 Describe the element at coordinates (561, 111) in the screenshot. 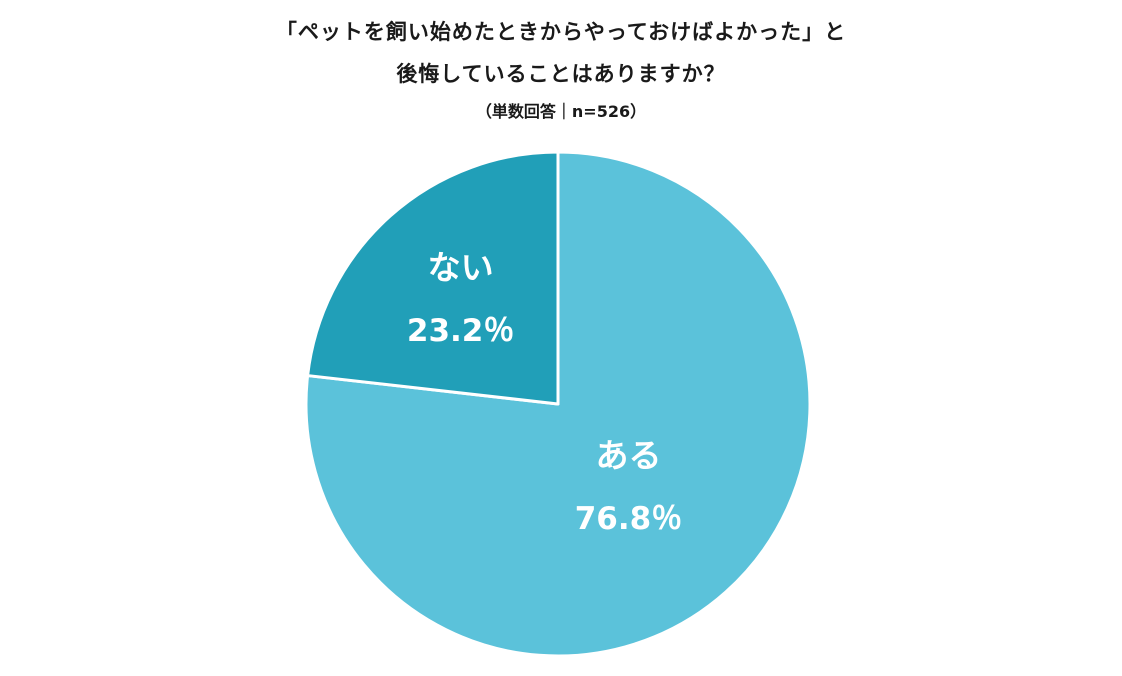

I see `chart-subtitle: （単数回答｜n=526）` at that location.